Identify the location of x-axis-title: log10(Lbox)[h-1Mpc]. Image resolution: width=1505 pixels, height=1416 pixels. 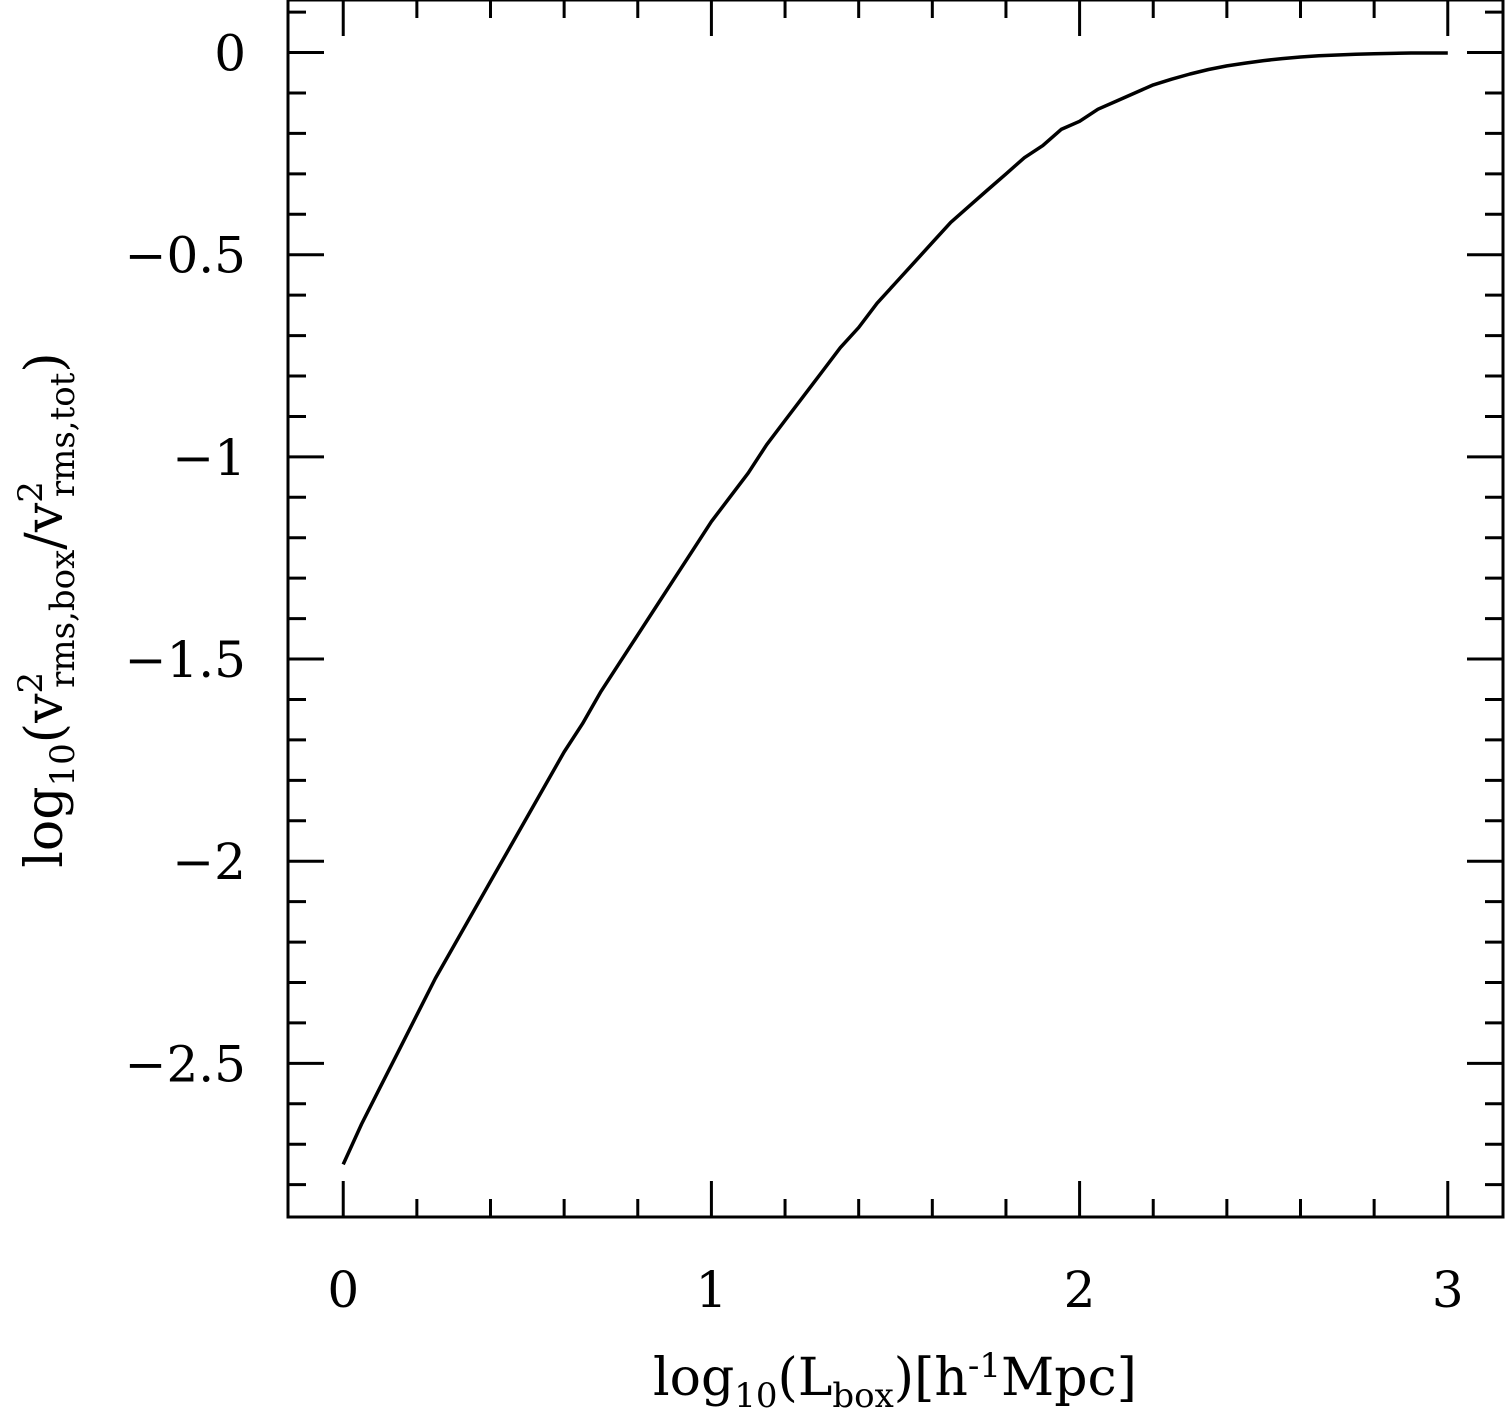
(895, 1381).